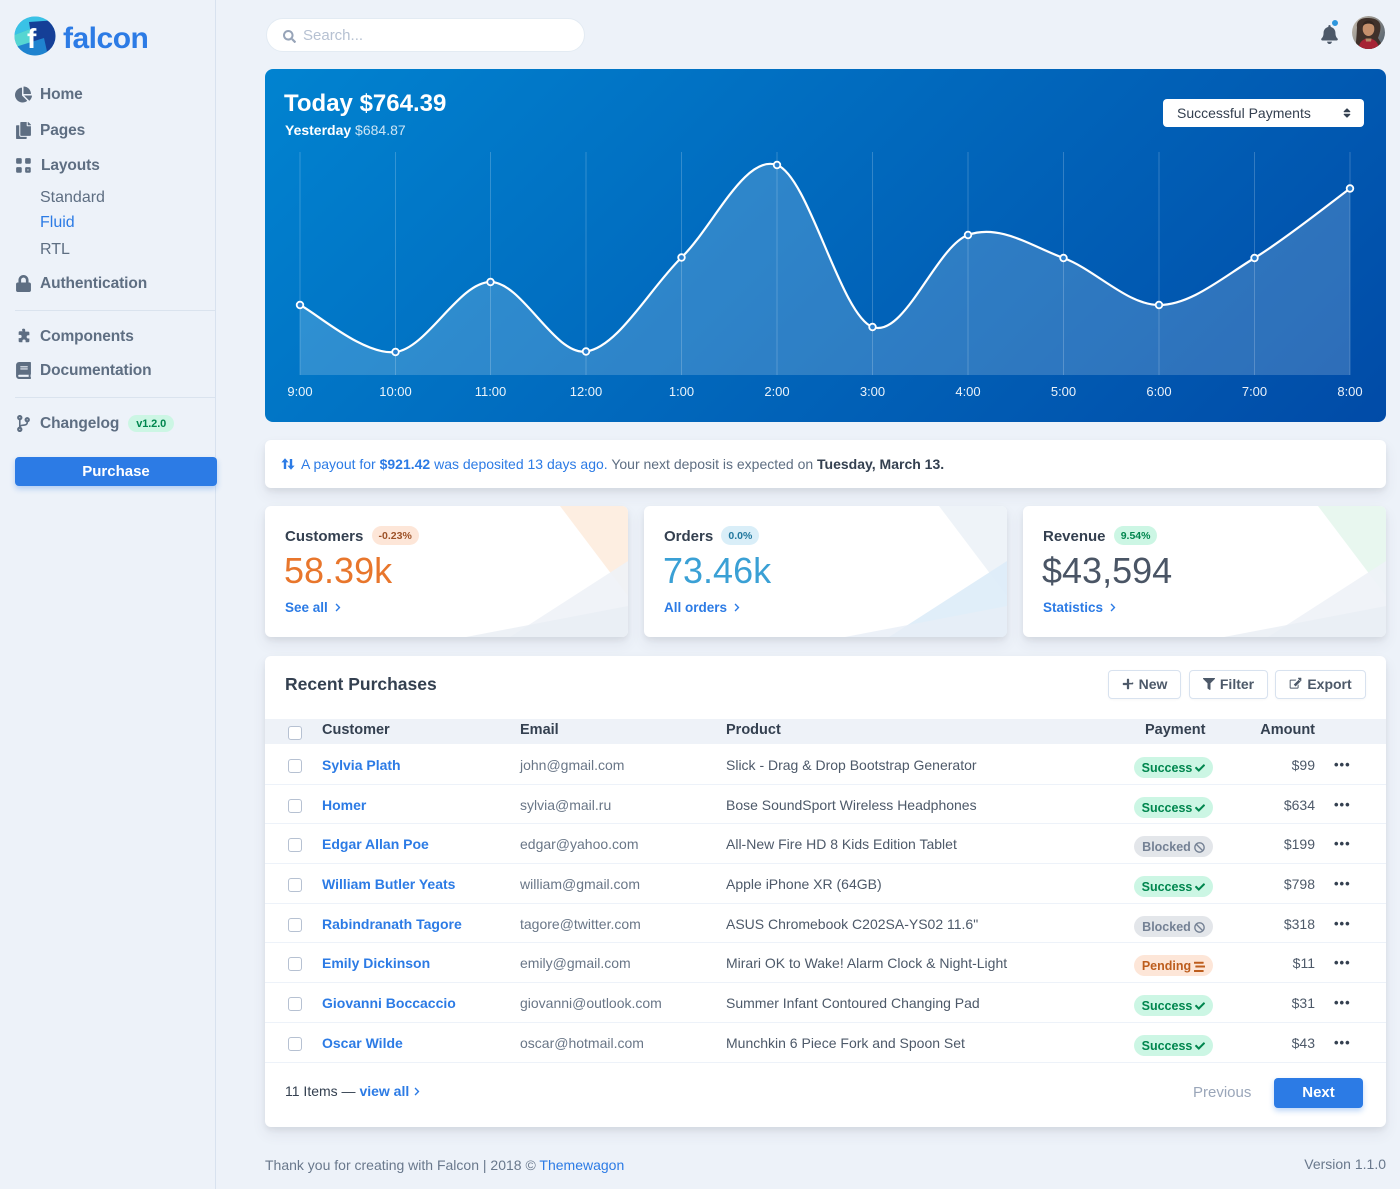 The image size is (1400, 1189). Describe the element at coordinates (967, 391) in the screenshot. I see `svg-text: 4:00` at that location.